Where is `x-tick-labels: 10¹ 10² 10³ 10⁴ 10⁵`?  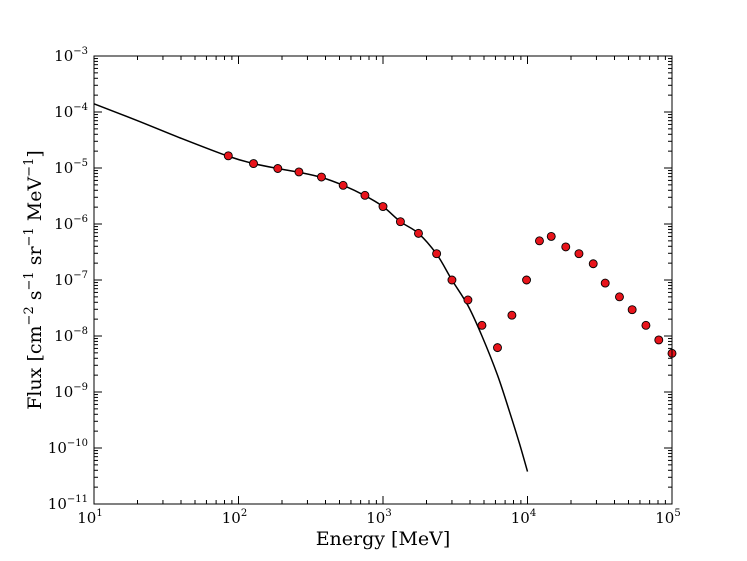 x-tick-labels: 10¹ 10² 10³ 10⁴ 10⁵ is located at coordinates (378, 517).